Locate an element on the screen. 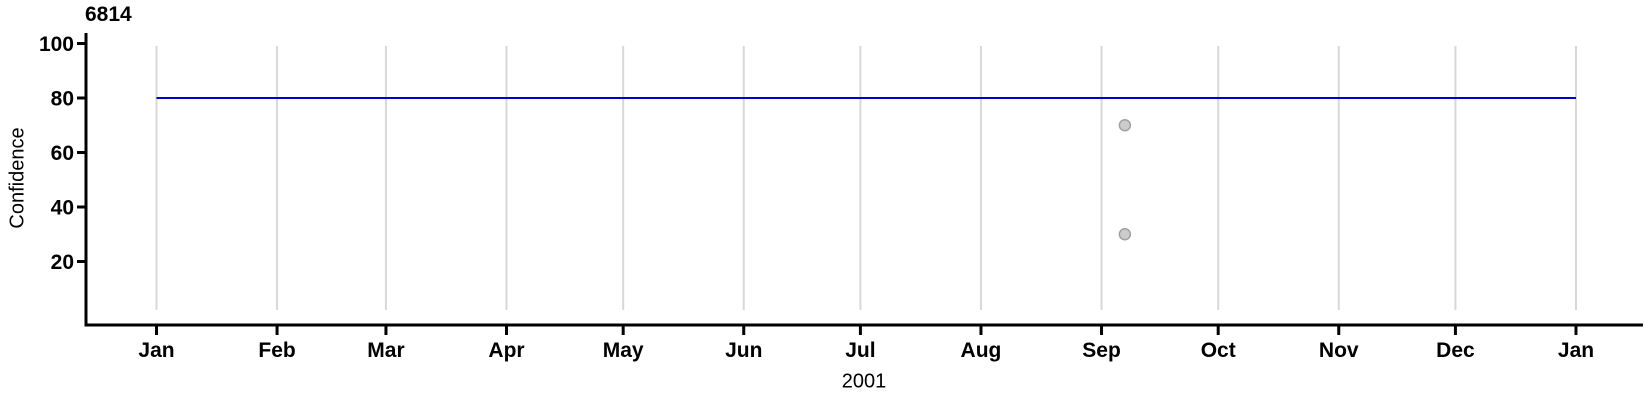 The width and height of the screenshot is (1650, 400). x-tick-label: Mar is located at coordinates (385, 350).